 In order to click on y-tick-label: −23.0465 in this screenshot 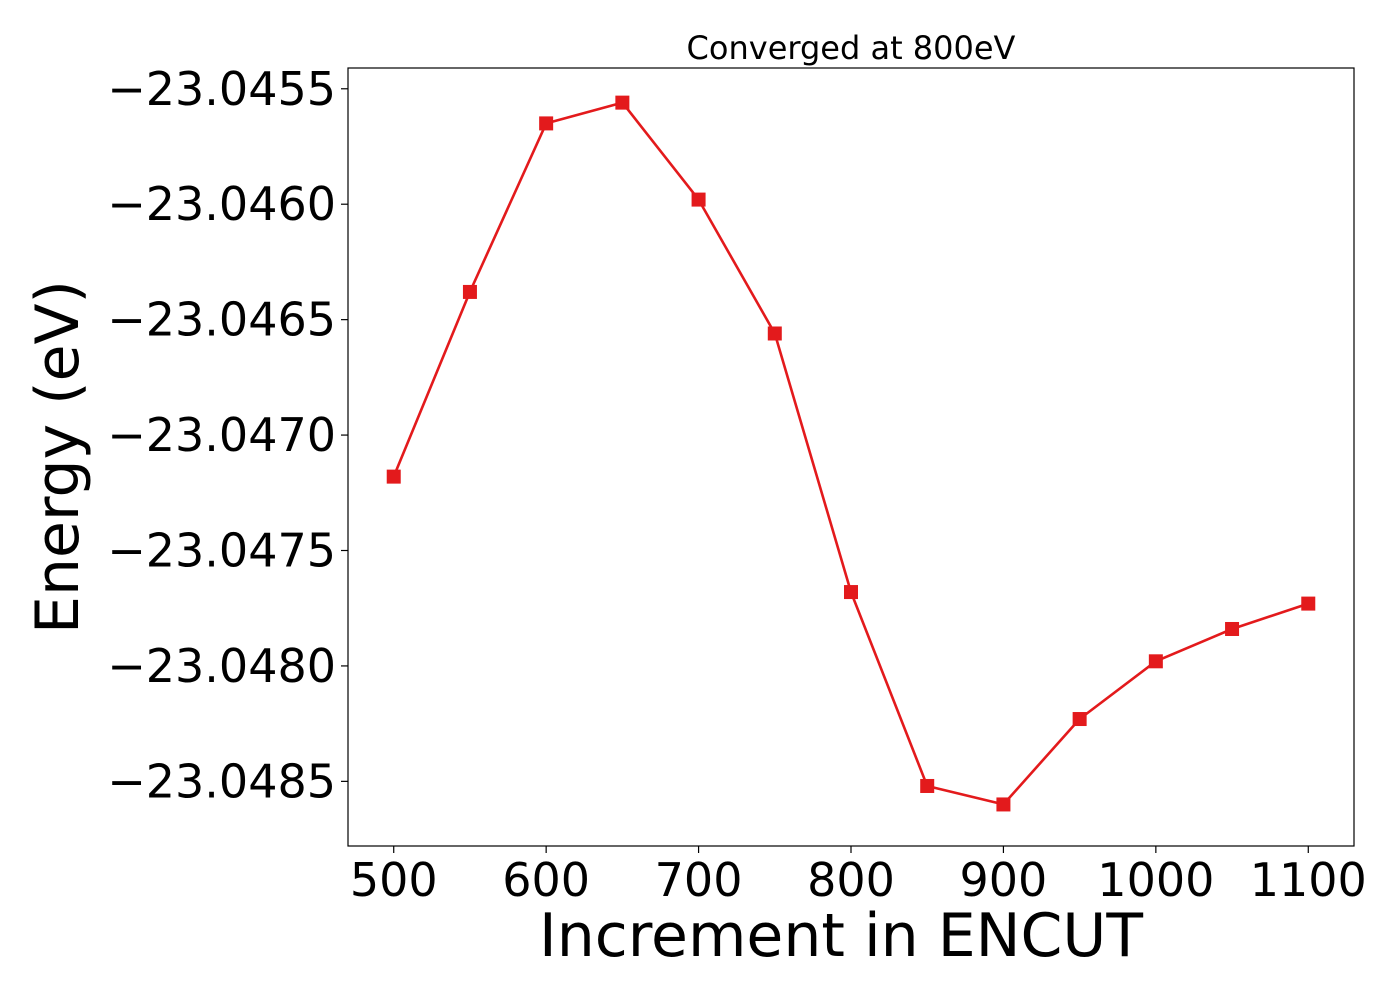, I will do `click(221, 320)`.